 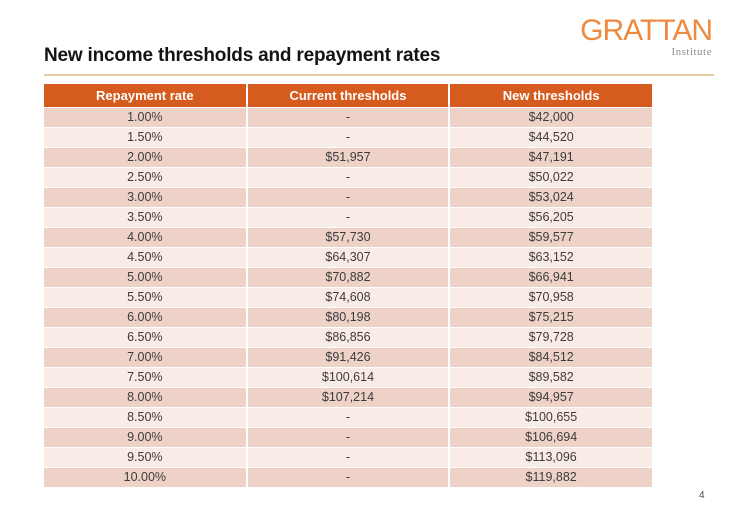 I want to click on table-cell-repayment-rate: 2.50%, so click(x=145, y=176).